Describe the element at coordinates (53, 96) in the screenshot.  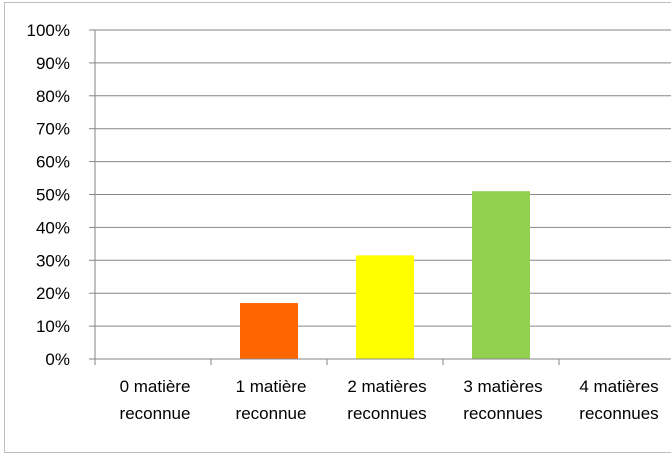
I see `y-tick-label: 80%` at that location.